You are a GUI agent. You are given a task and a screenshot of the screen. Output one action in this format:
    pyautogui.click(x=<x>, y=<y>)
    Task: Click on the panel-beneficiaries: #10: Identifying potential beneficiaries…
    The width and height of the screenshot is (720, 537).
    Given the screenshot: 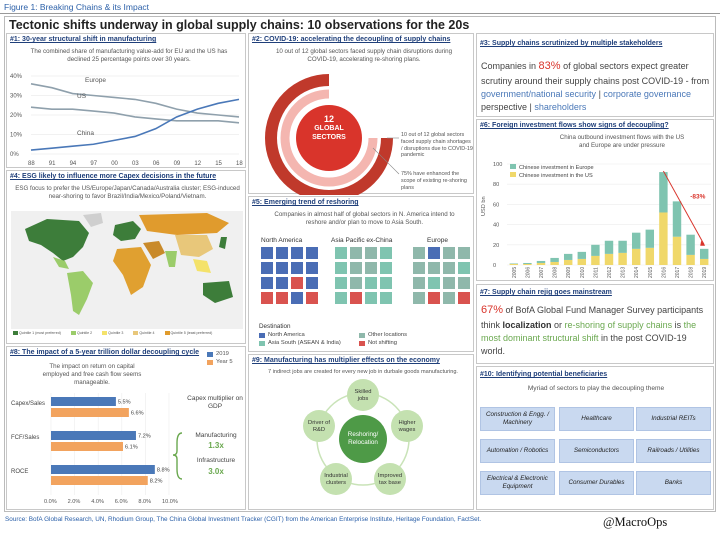 What is the action you would take?
    pyautogui.click(x=595, y=438)
    